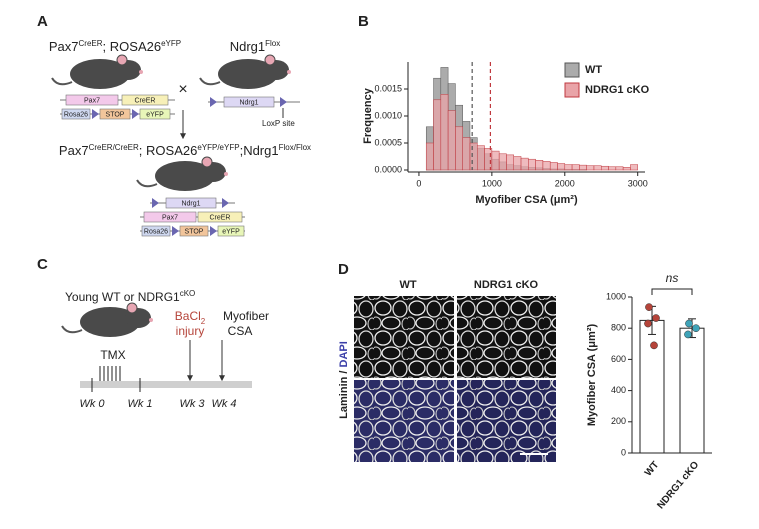  Describe the element at coordinates (182, 89) in the screenshot. I see `cross: ×` at that location.